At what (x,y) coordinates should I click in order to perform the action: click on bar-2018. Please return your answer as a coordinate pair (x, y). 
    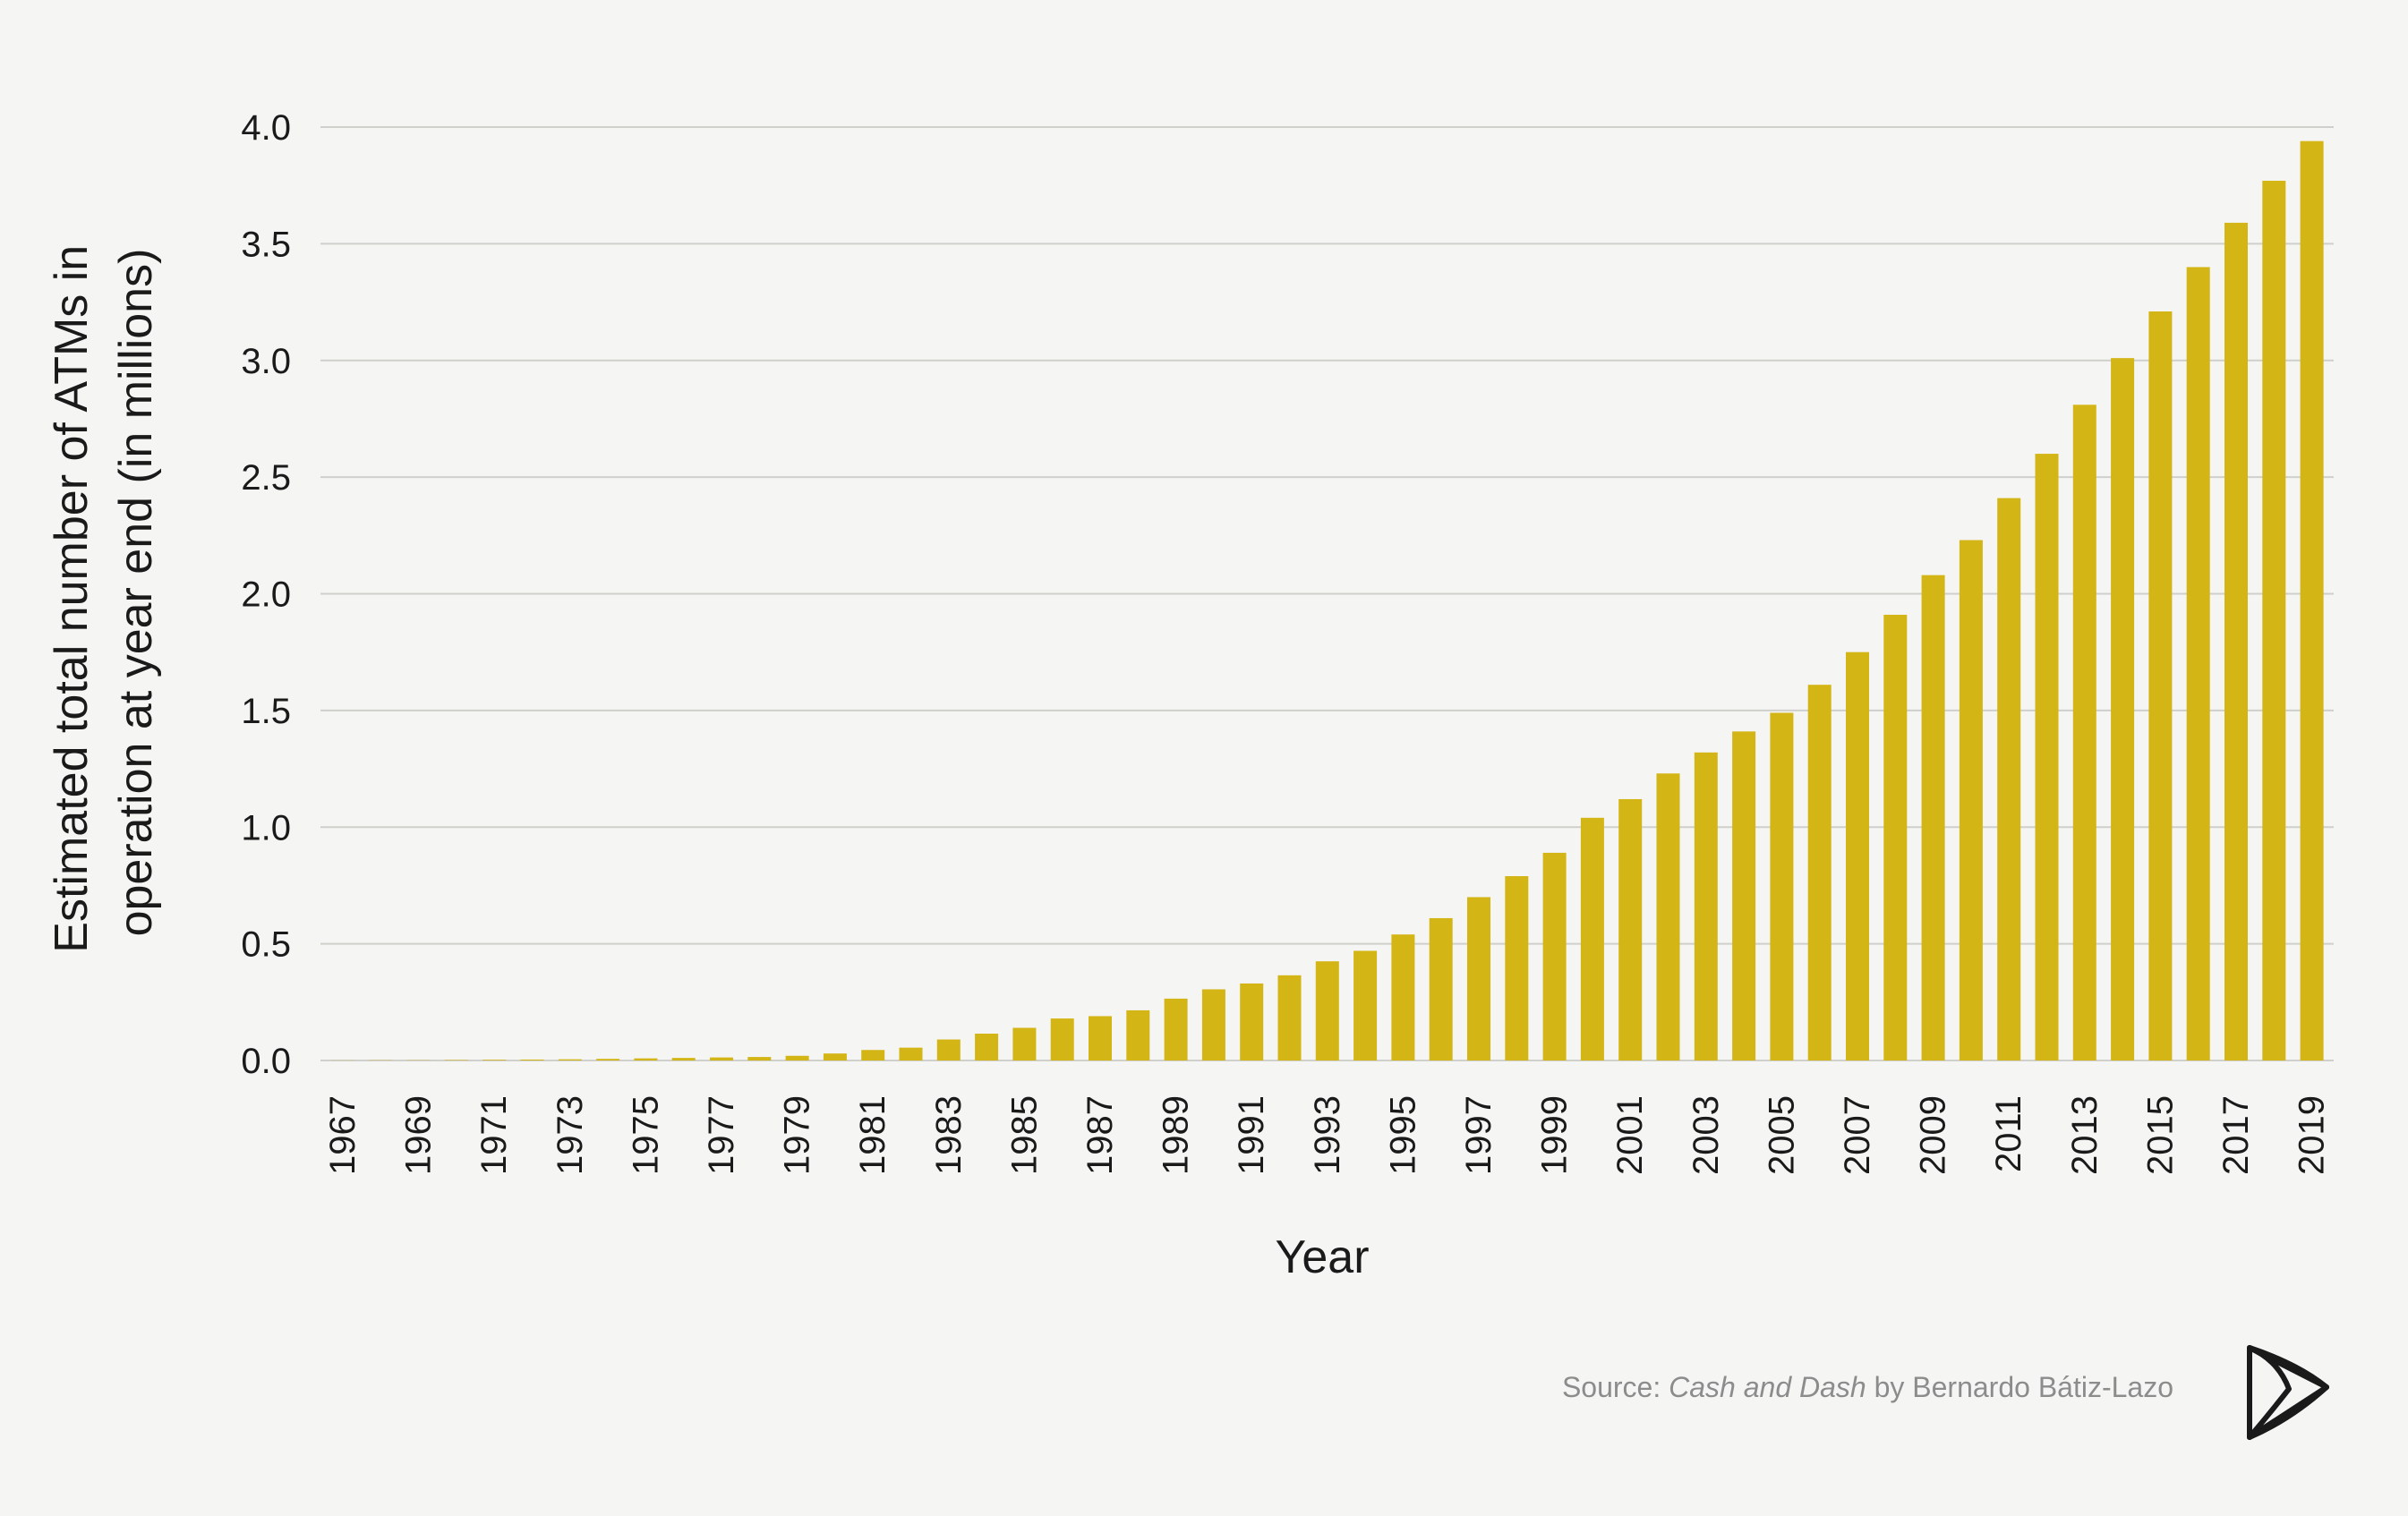
    Looking at the image, I should click on (2274, 620).